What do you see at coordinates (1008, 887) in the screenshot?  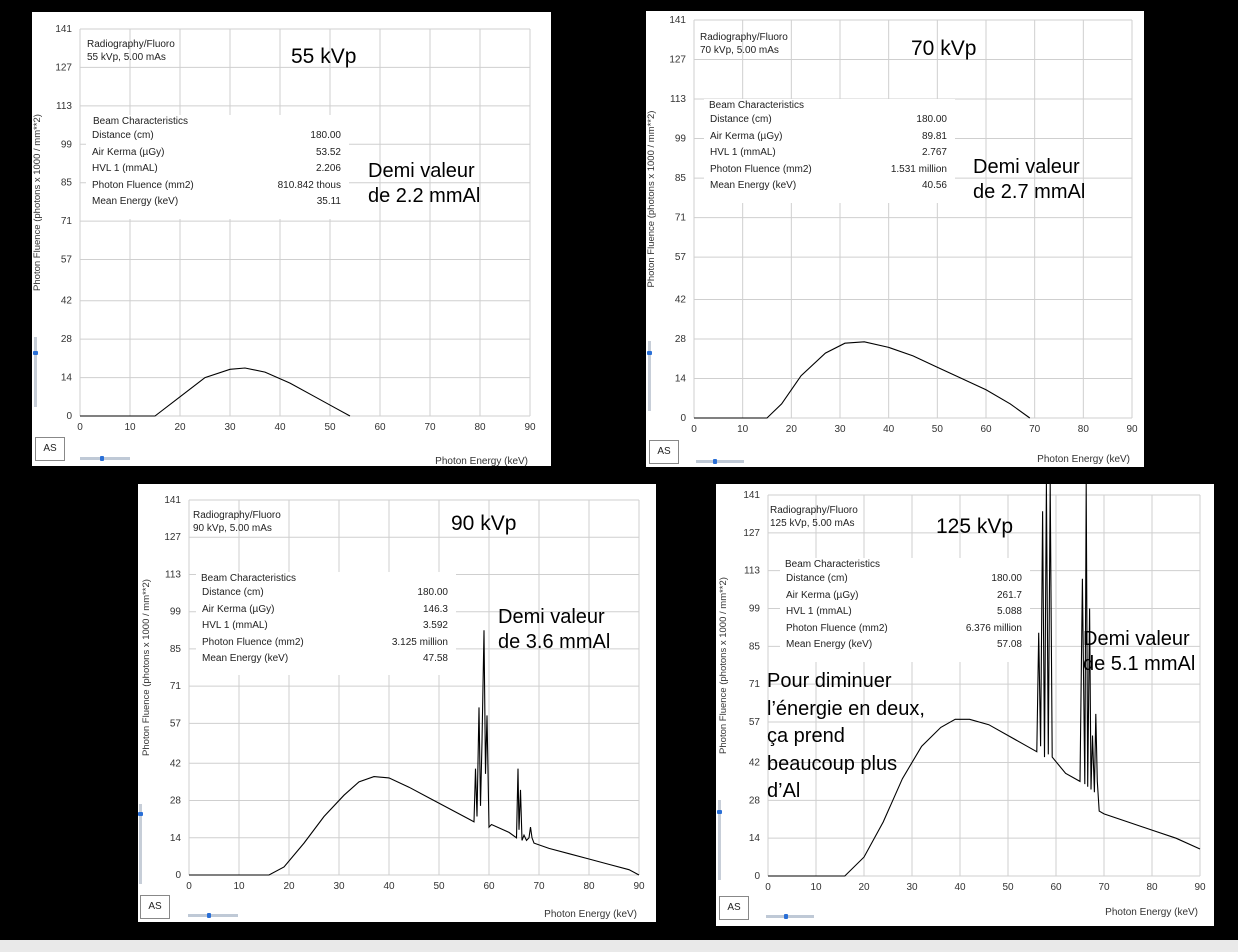 I see `x-tick-label: 50` at bounding box center [1008, 887].